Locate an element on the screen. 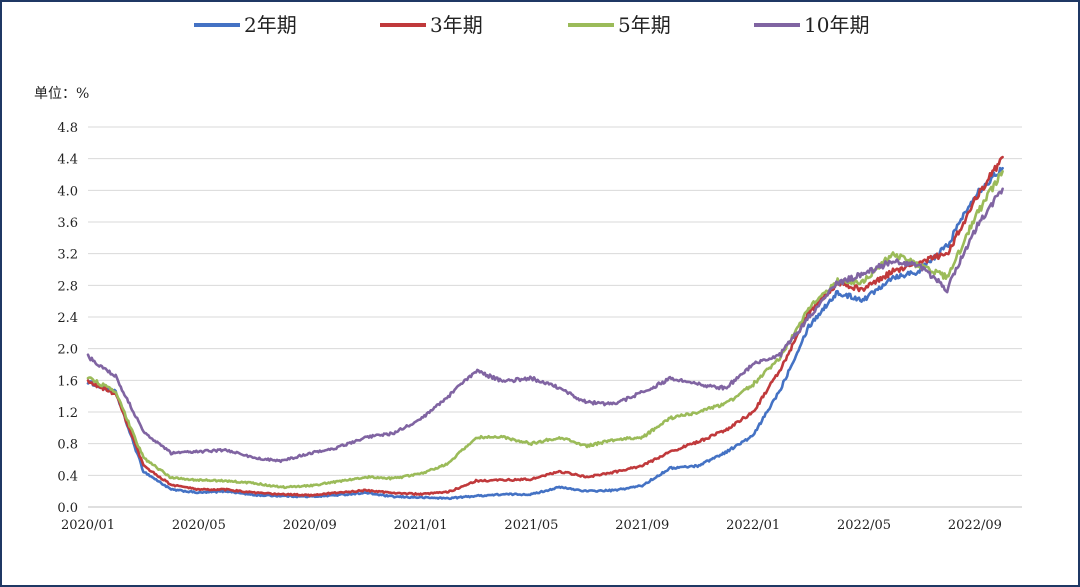 The image size is (1080, 587). x-tick-label: 2022/05 is located at coordinates (864, 525).